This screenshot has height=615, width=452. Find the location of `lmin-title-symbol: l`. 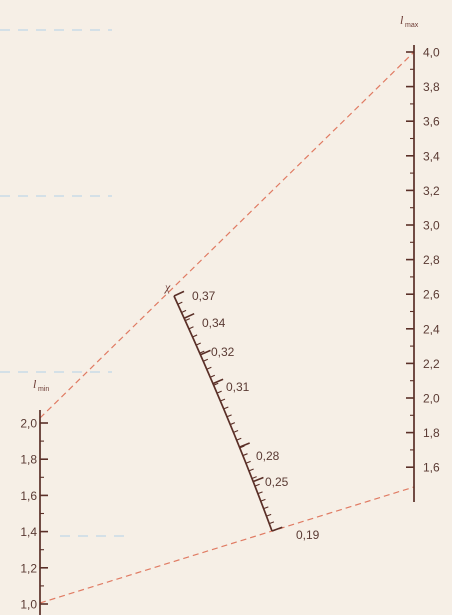

lmin-title-symbol: l is located at coordinates (35, 384).